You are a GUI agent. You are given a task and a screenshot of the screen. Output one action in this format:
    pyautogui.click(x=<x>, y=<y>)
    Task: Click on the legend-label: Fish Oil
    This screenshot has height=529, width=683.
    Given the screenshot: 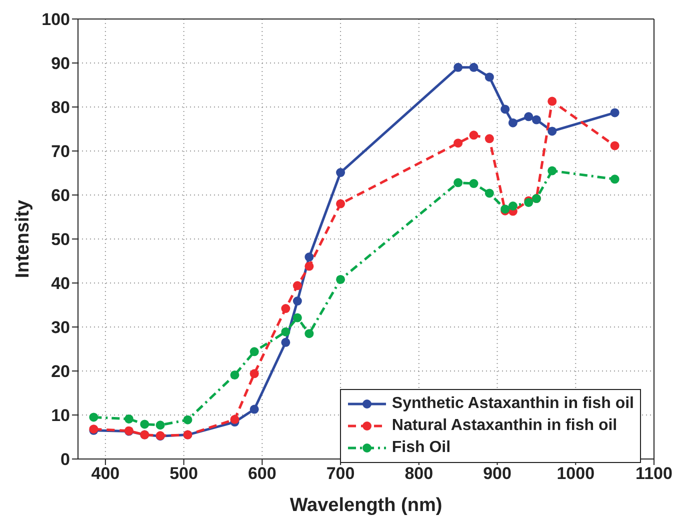 What is the action you would take?
    pyautogui.click(x=421, y=448)
    